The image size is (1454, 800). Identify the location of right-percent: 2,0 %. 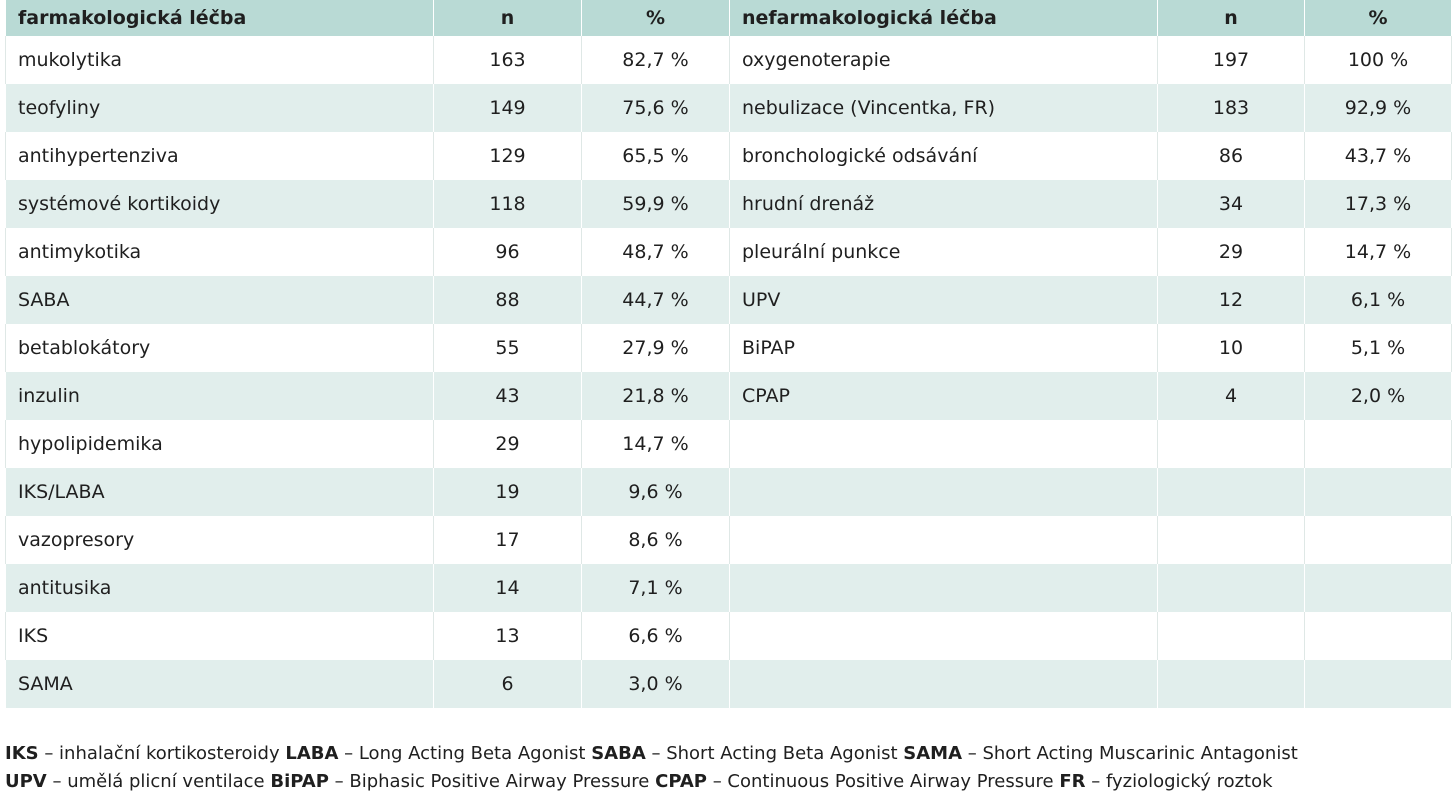
(1378, 396).